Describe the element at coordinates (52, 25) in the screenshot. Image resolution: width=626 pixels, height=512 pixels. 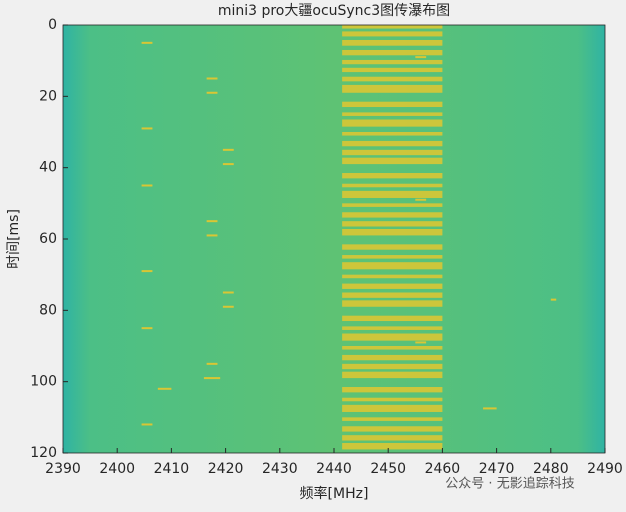
I see `y-tick-label: 0` at that location.